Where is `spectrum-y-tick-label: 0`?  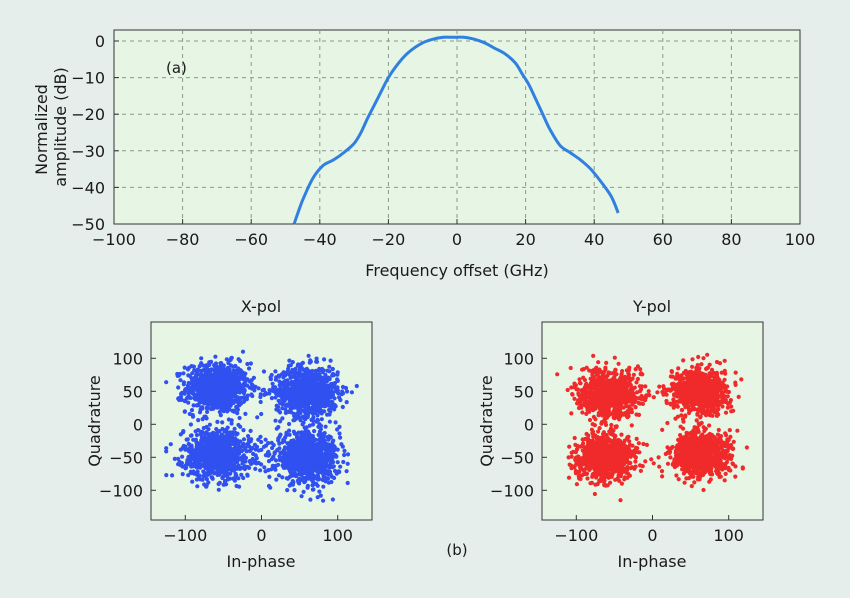 spectrum-y-tick-label: 0 is located at coordinates (100, 41).